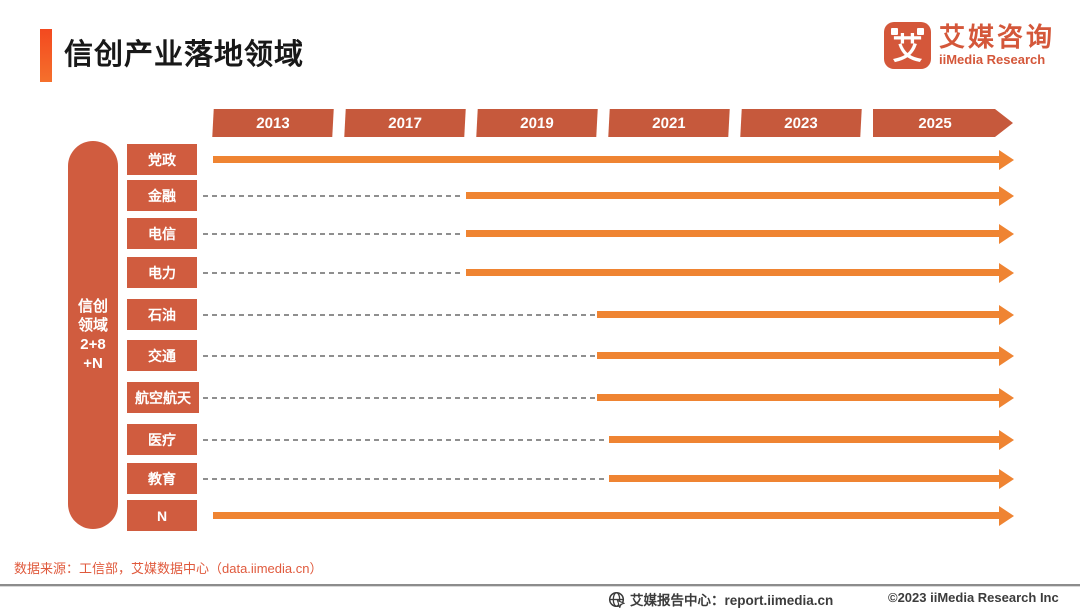 This screenshot has width=1080, height=608. I want to click on row-label-3: 电信, so click(162, 233).